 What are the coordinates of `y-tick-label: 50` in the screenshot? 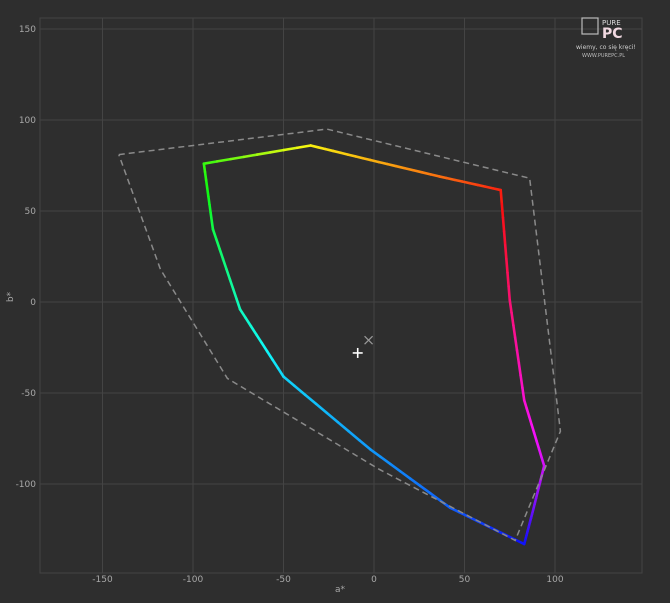 It's located at (31, 212).